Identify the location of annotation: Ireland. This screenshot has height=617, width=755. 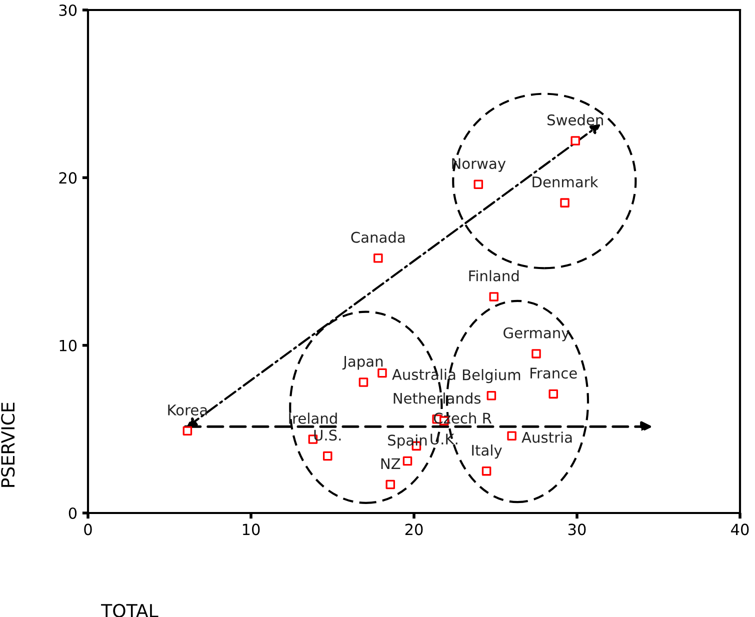
(313, 418).